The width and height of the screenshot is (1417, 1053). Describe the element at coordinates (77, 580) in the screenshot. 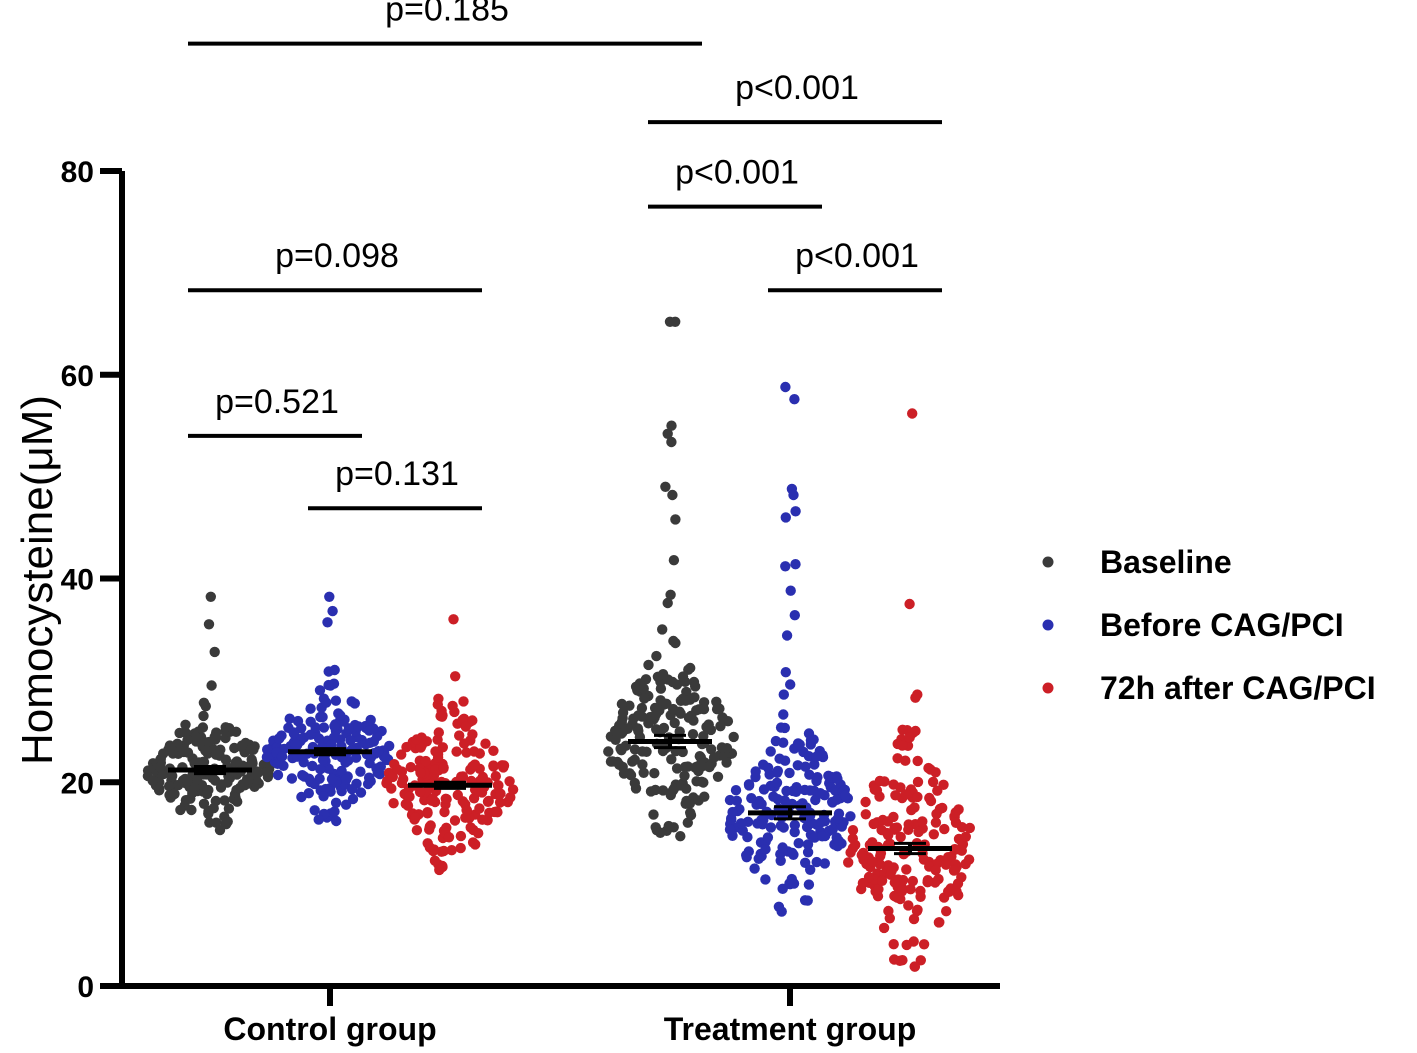

I see `y-tick-label-40: 40` at that location.